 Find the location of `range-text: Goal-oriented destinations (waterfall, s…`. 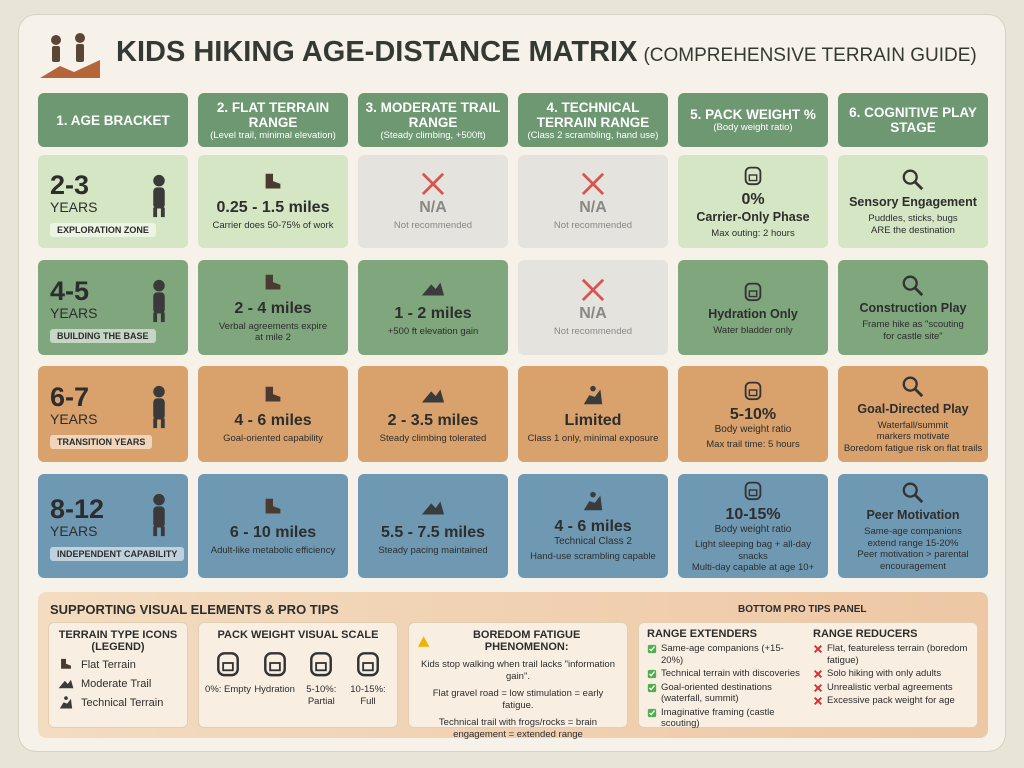

range-text: Goal-oriented destinations (waterfall, s… is located at coordinates (716, 693).